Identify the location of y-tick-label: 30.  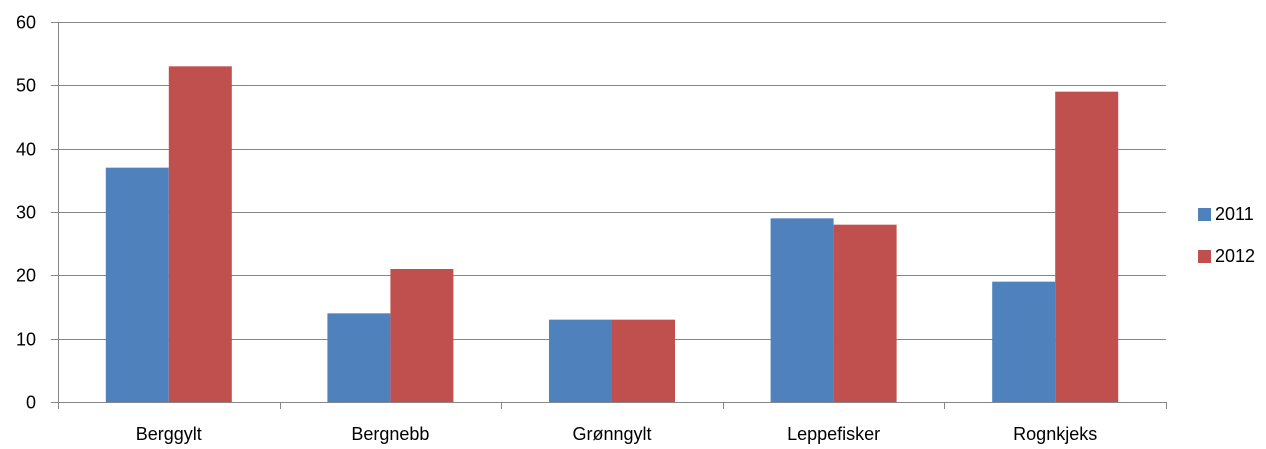
(26, 213).